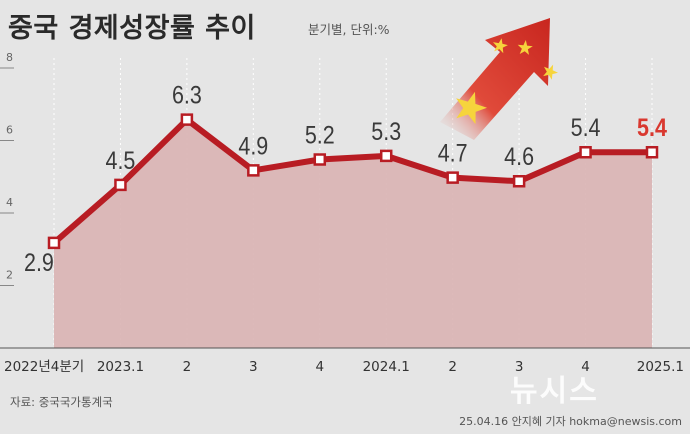 The height and width of the screenshot is (434, 690). Describe the element at coordinates (253, 146) in the screenshot. I see `value-label: 4.9` at that location.